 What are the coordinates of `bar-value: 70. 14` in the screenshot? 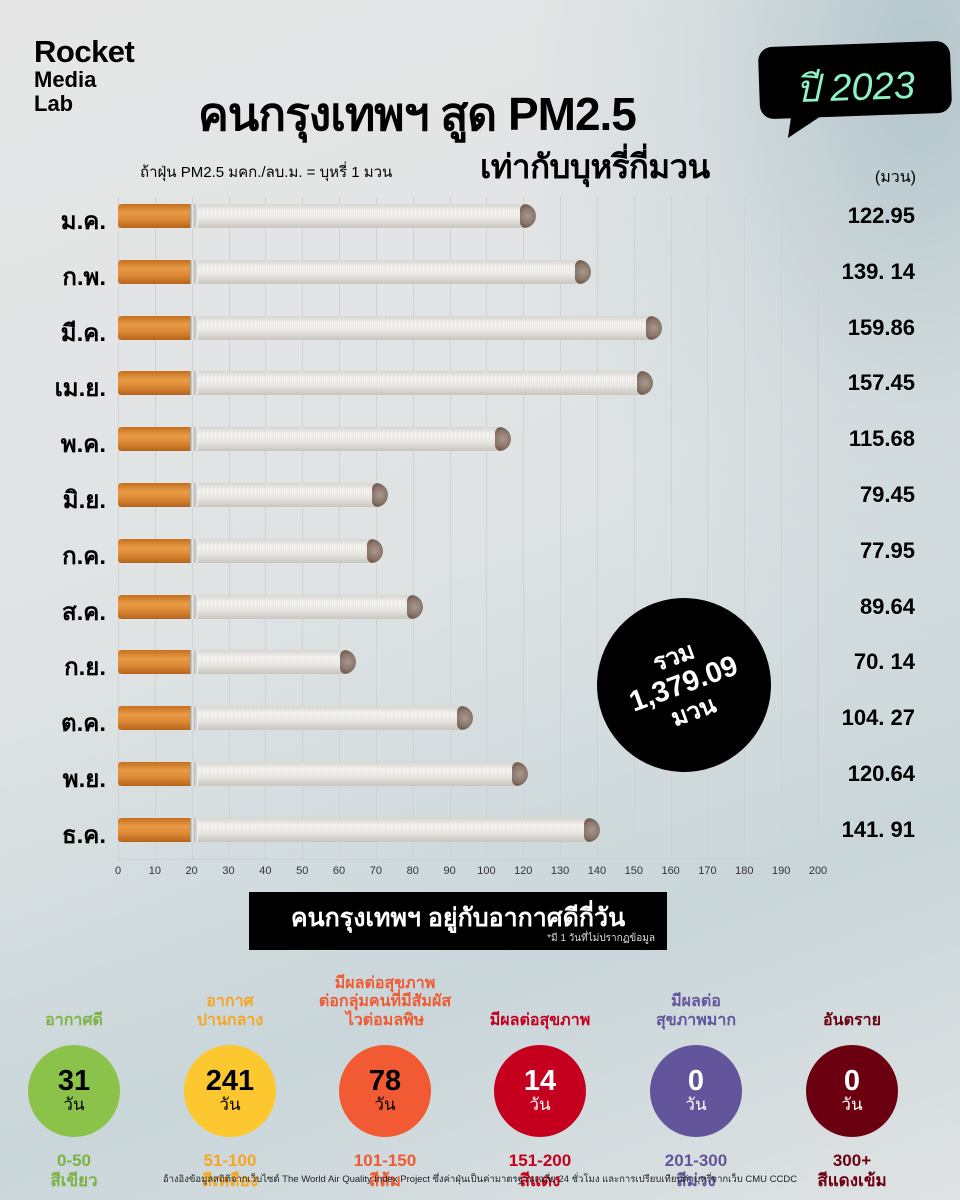 It's located at (884, 662).